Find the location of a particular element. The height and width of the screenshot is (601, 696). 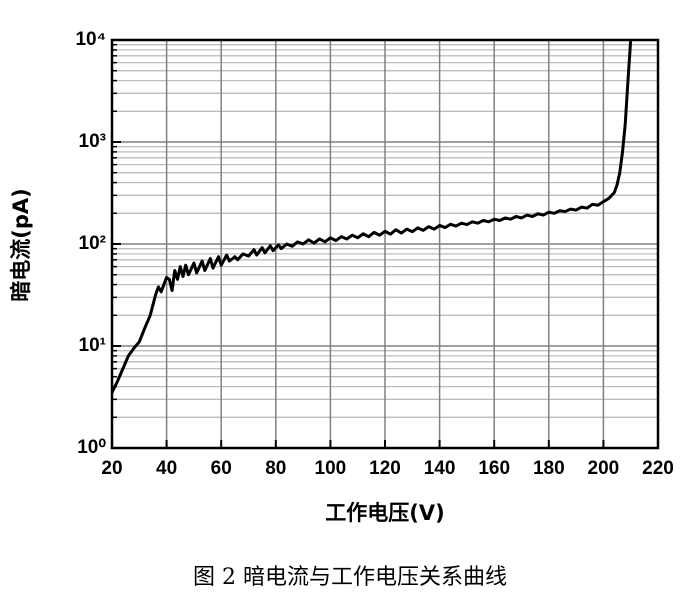

y-tick-label: 10⁴ is located at coordinates (90, 39).